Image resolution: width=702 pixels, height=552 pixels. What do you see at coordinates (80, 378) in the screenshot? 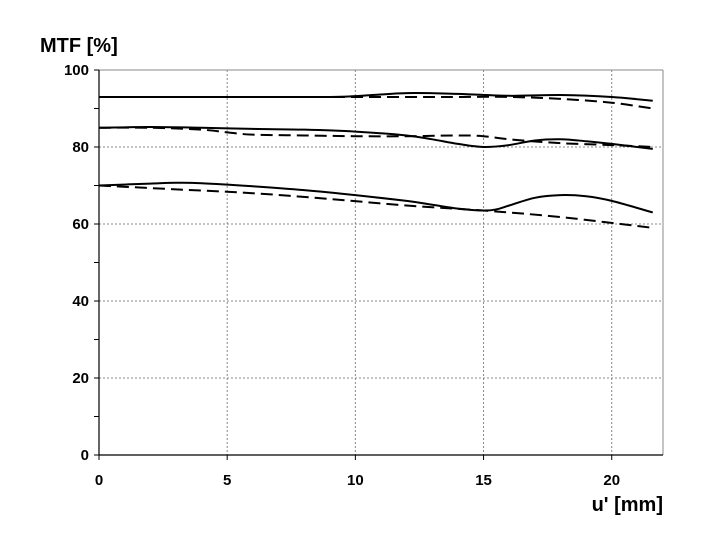
I see `y-tick-label: 20` at bounding box center [80, 378].